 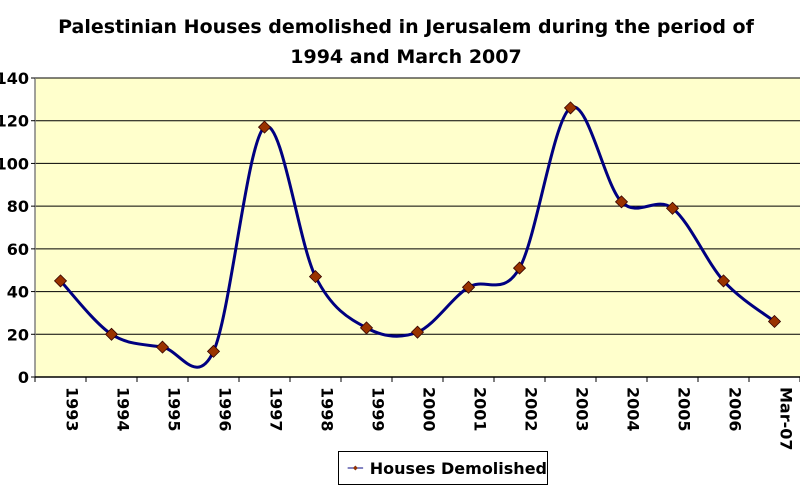 I want to click on x-tick-label: 2001, so click(x=480, y=409).